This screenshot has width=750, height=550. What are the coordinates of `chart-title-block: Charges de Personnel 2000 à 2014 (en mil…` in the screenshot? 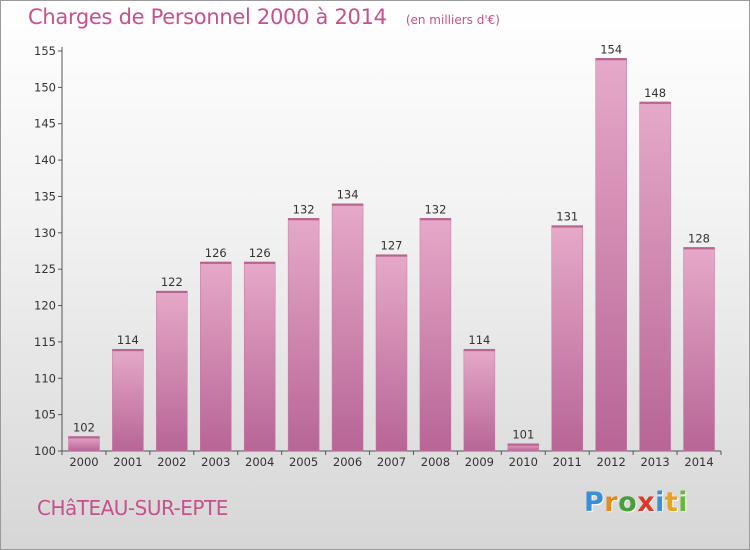 It's located at (264, 17).